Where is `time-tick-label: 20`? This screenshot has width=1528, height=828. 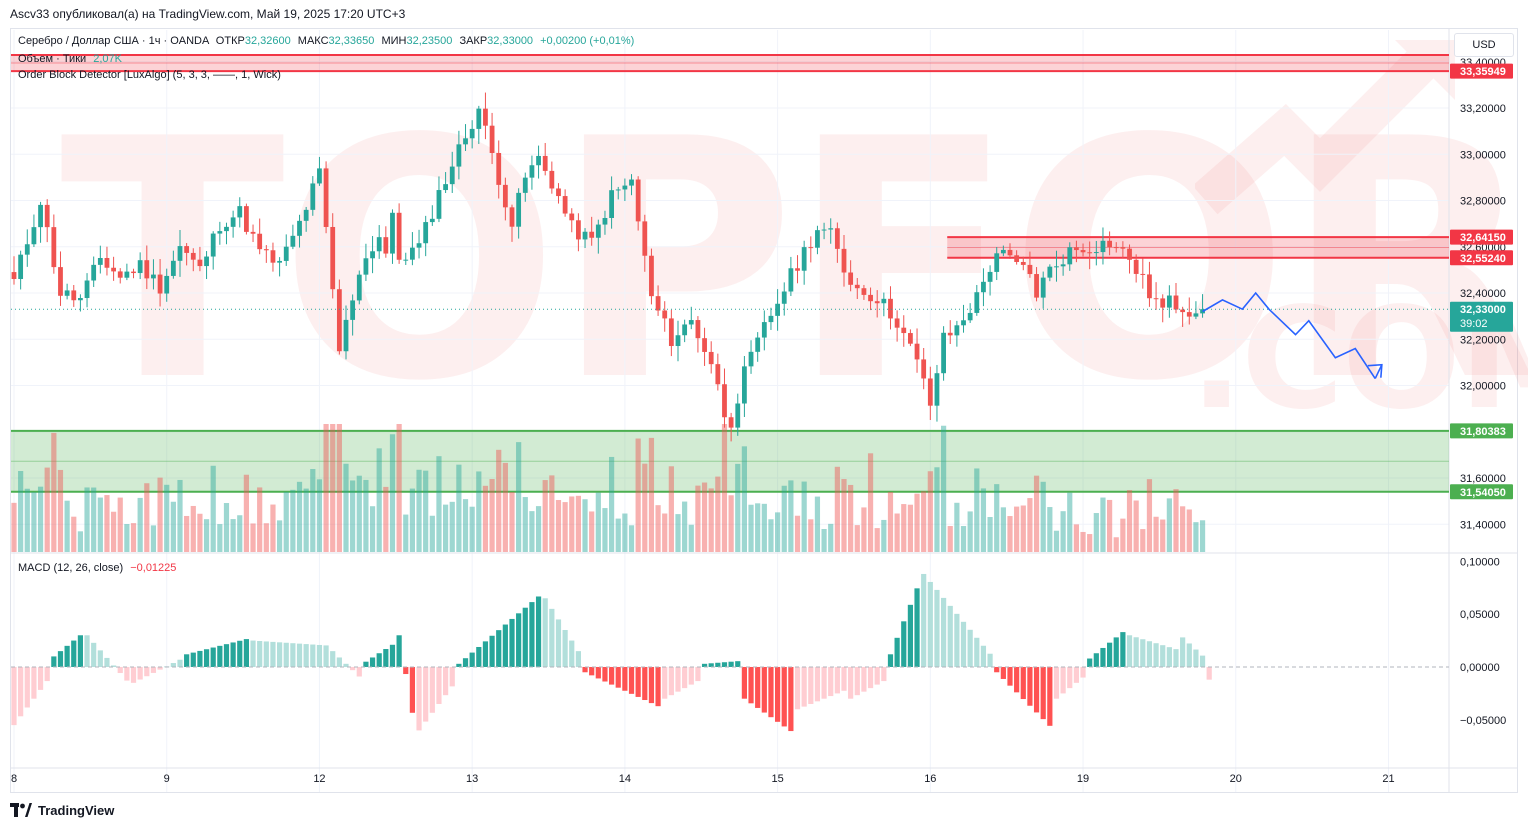 time-tick-label: 20 is located at coordinates (1236, 779).